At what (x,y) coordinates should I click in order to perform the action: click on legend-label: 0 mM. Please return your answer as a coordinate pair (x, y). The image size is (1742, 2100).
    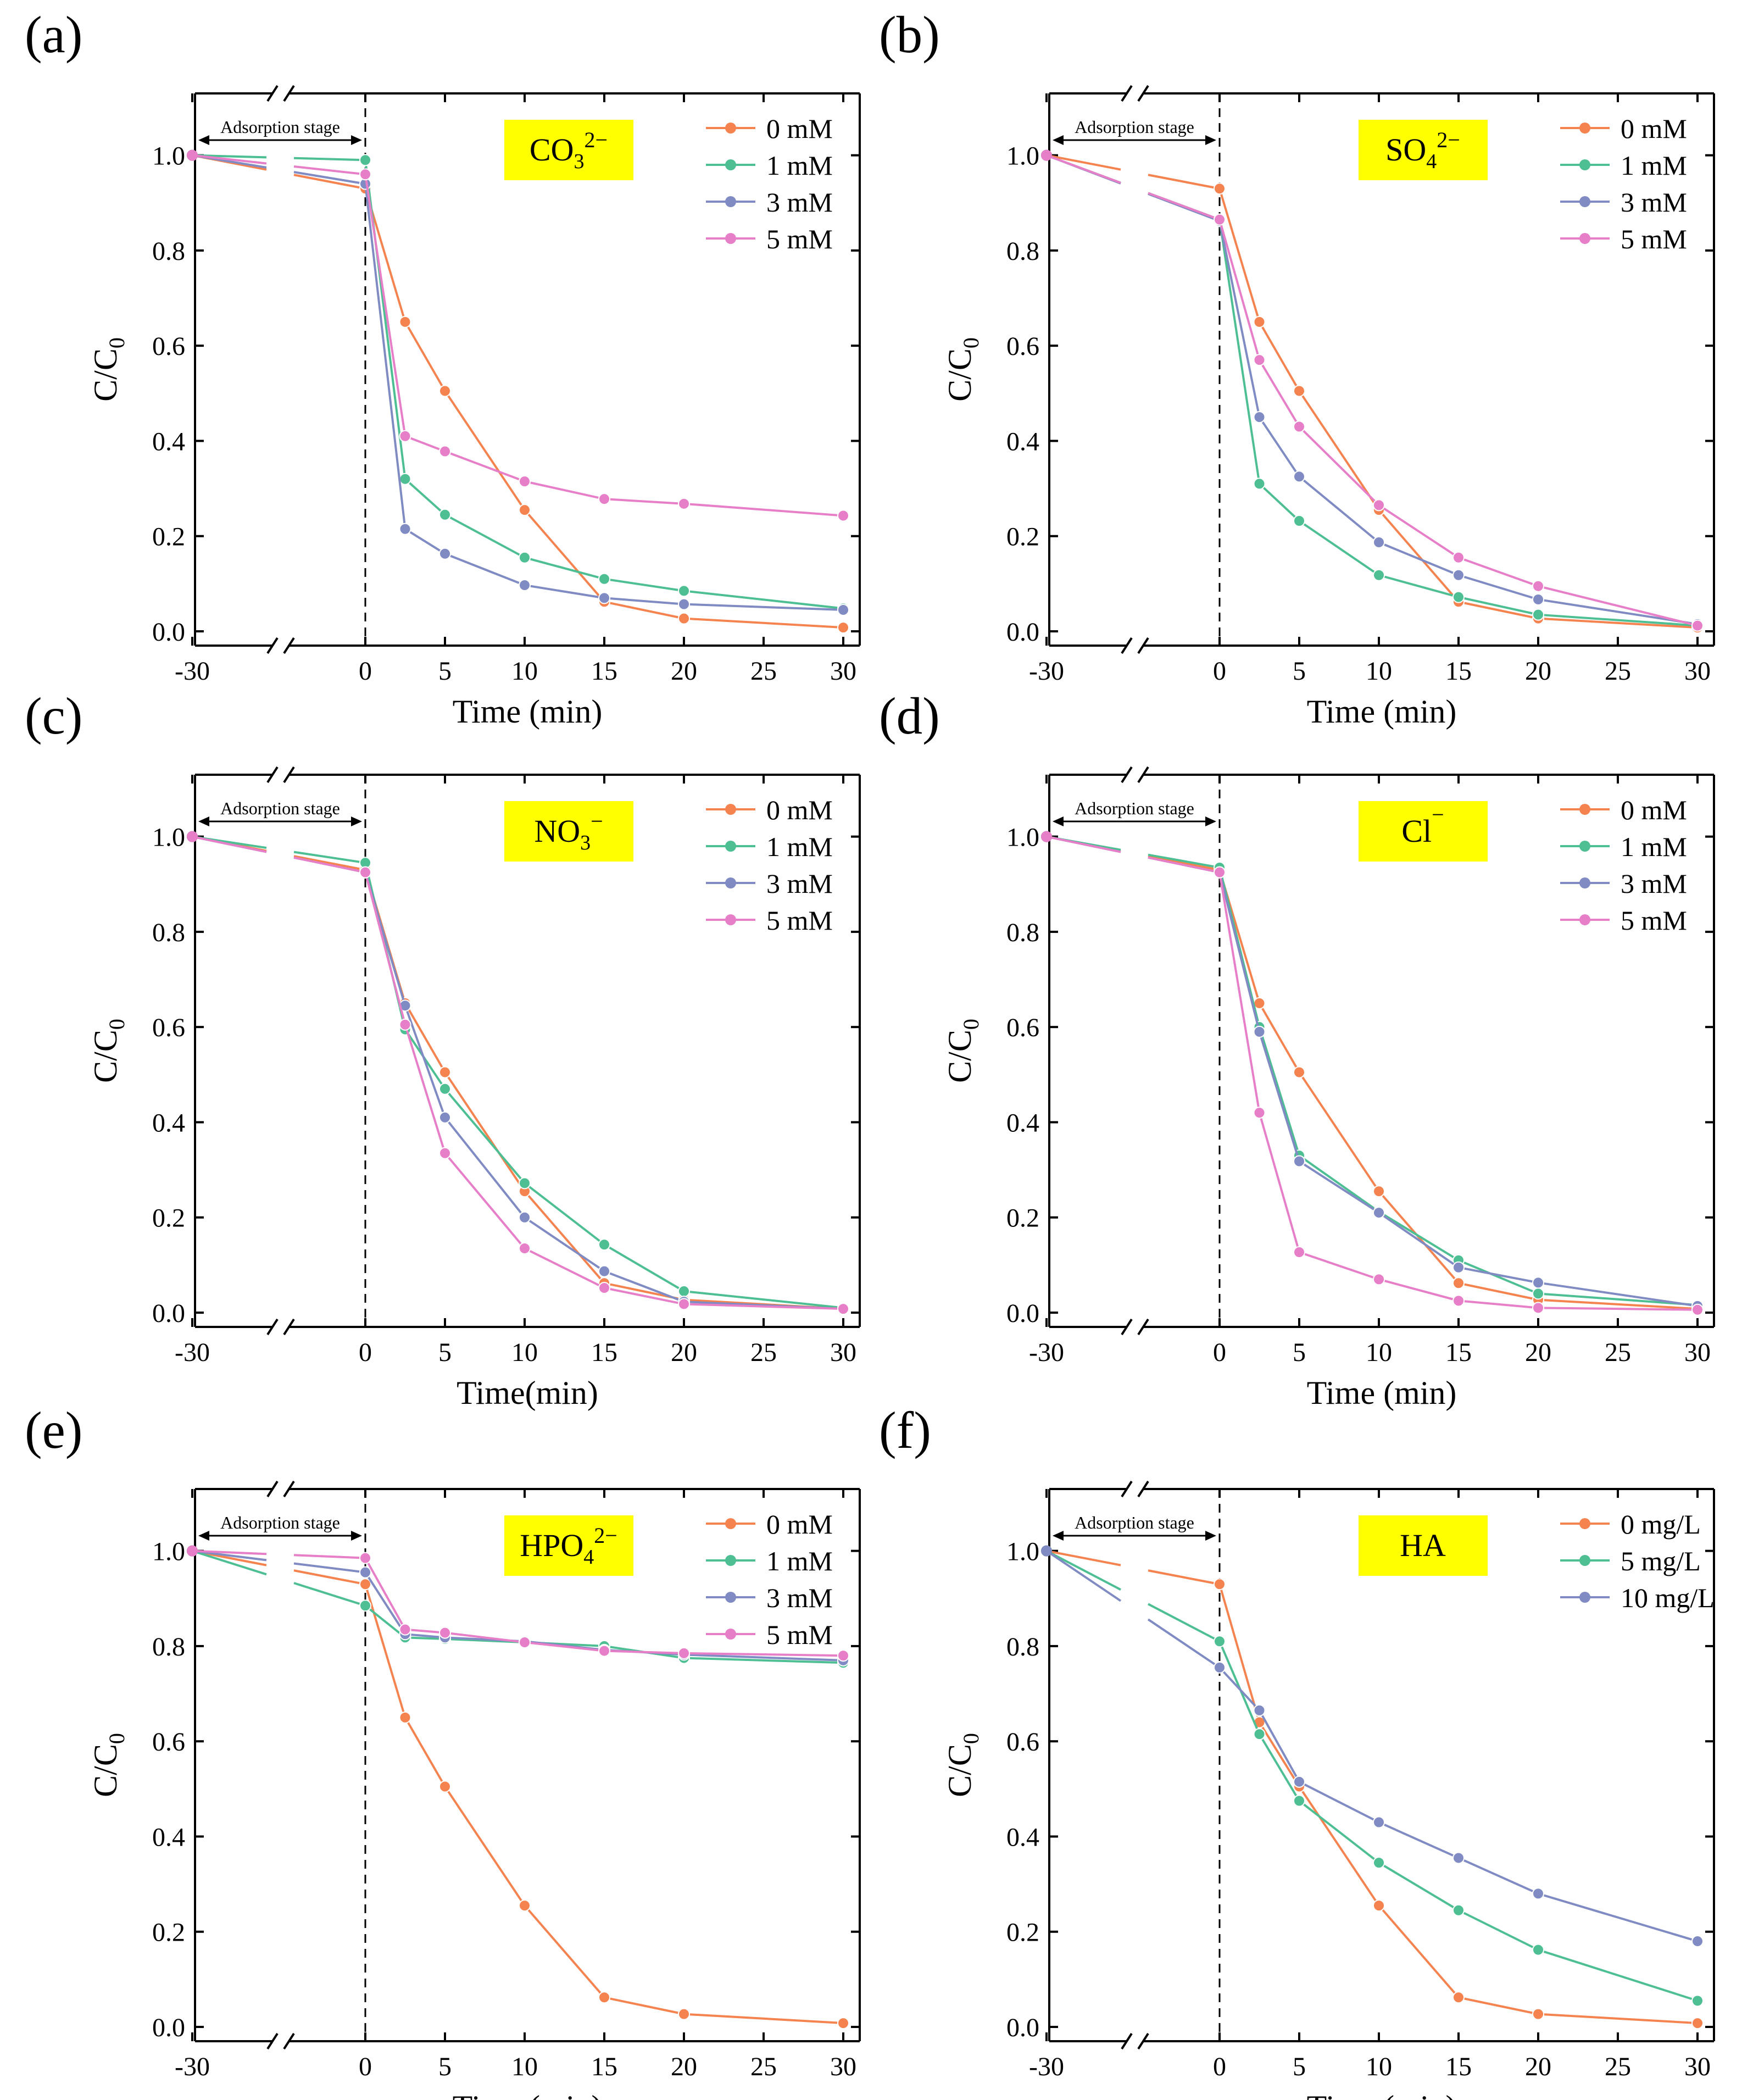
    Looking at the image, I should click on (1654, 128).